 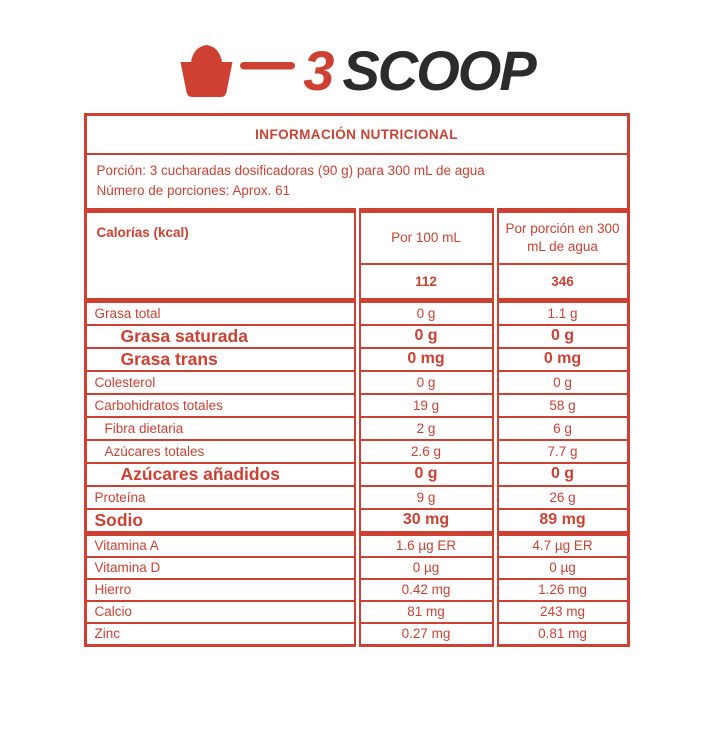 I want to click on nutrient-row-colesterol: Colesterol 0 g 0 g, so click(x=356, y=382).